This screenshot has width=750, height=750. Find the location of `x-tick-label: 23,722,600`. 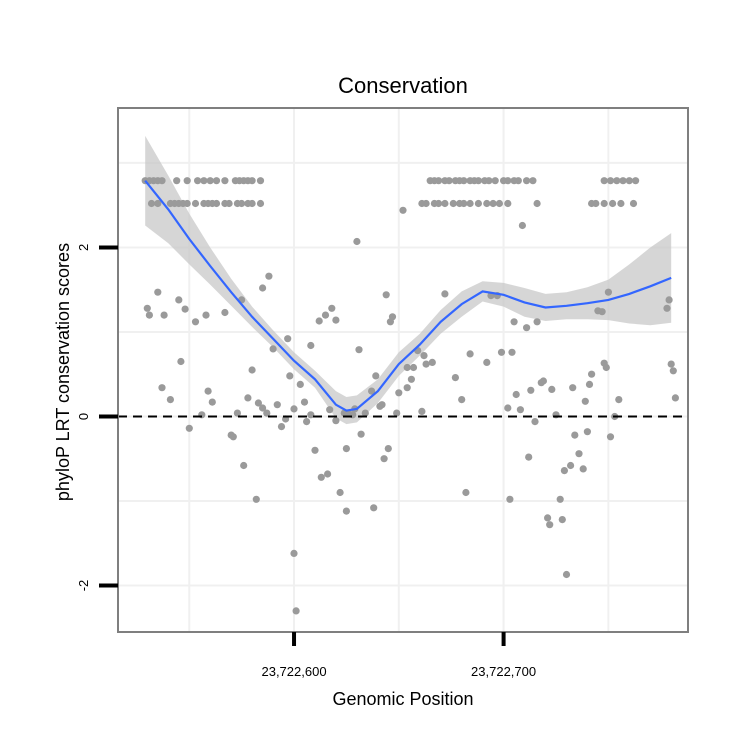

x-tick-label: 23,722,600 is located at coordinates (293, 671).